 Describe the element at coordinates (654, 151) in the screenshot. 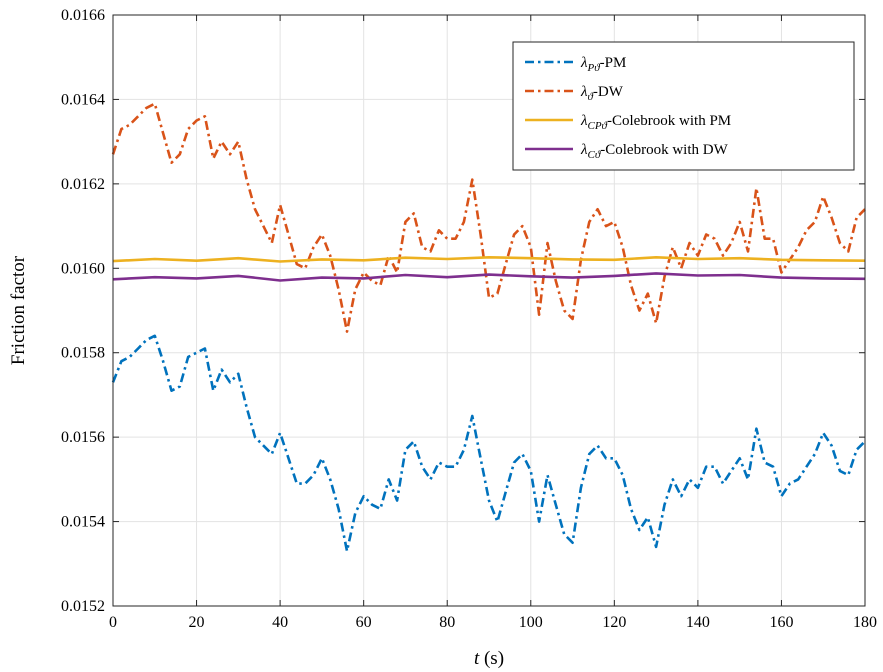

I see `legend-label-4: λCϑ-Colebrook with DW` at that location.